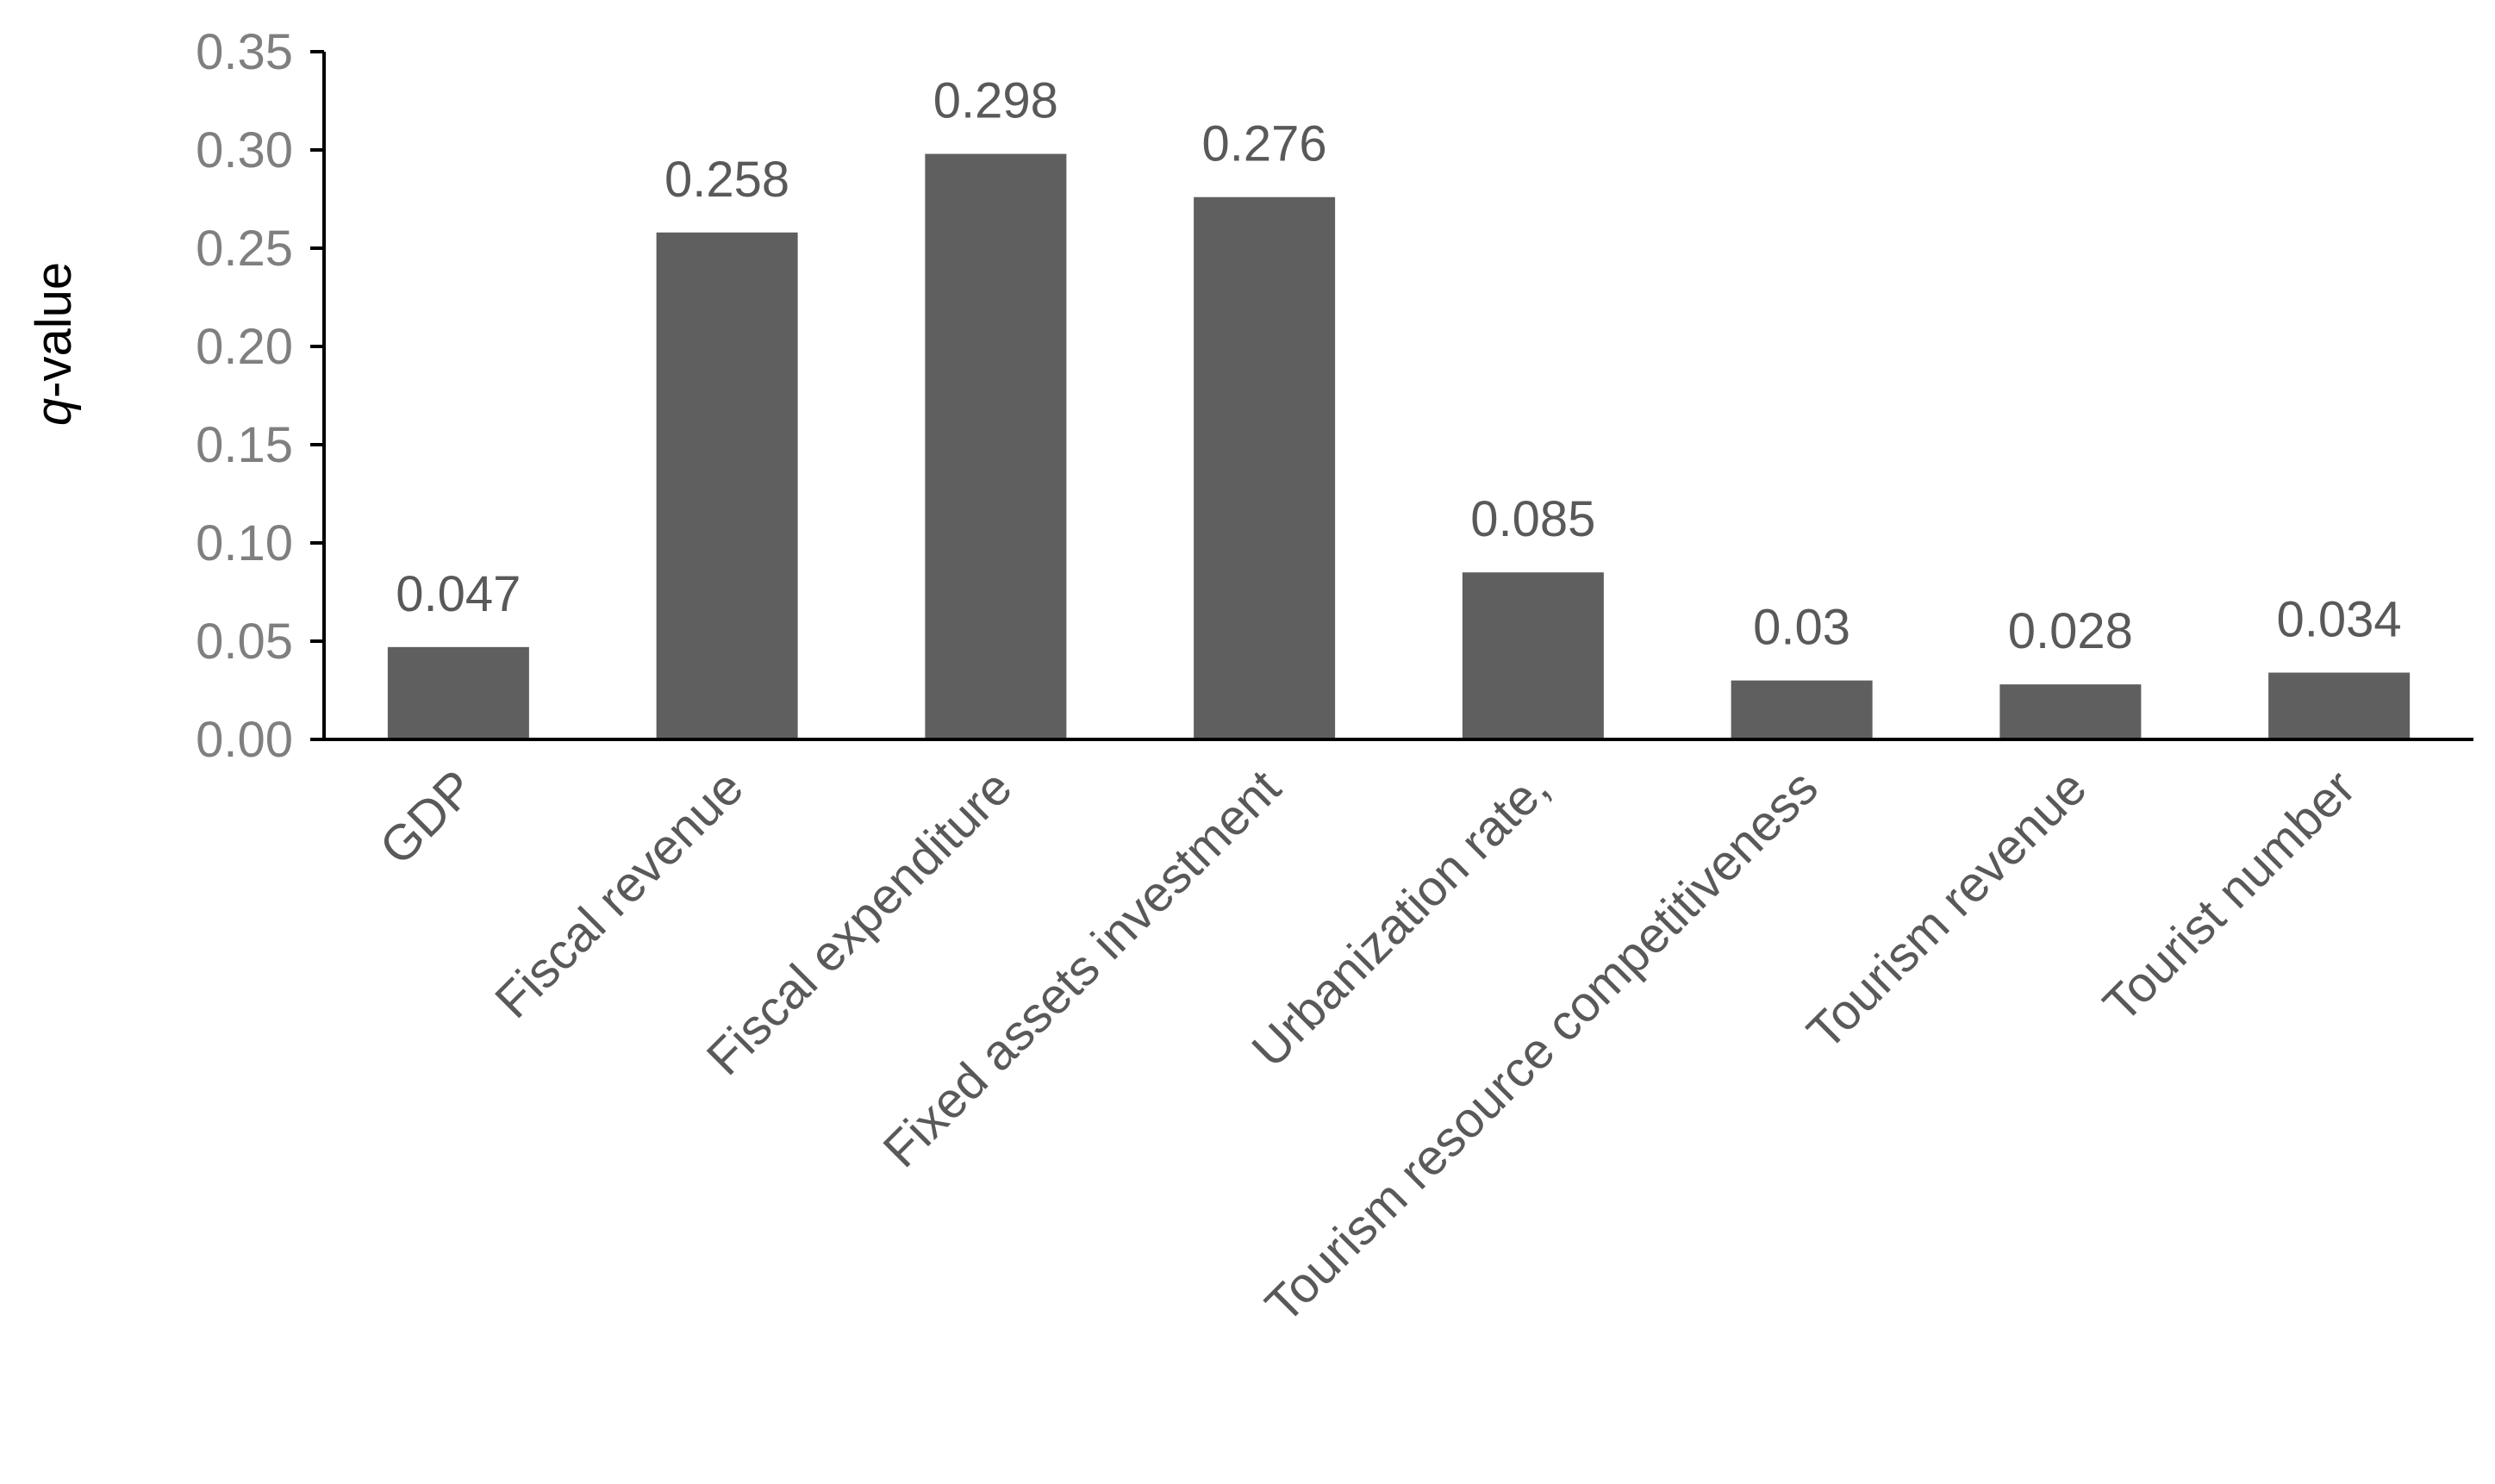 This screenshot has width=2495, height=1484. What do you see at coordinates (2339, 619) in the screenshot?
I see `data-label: 0.034` at bounding box center [2339, 619].